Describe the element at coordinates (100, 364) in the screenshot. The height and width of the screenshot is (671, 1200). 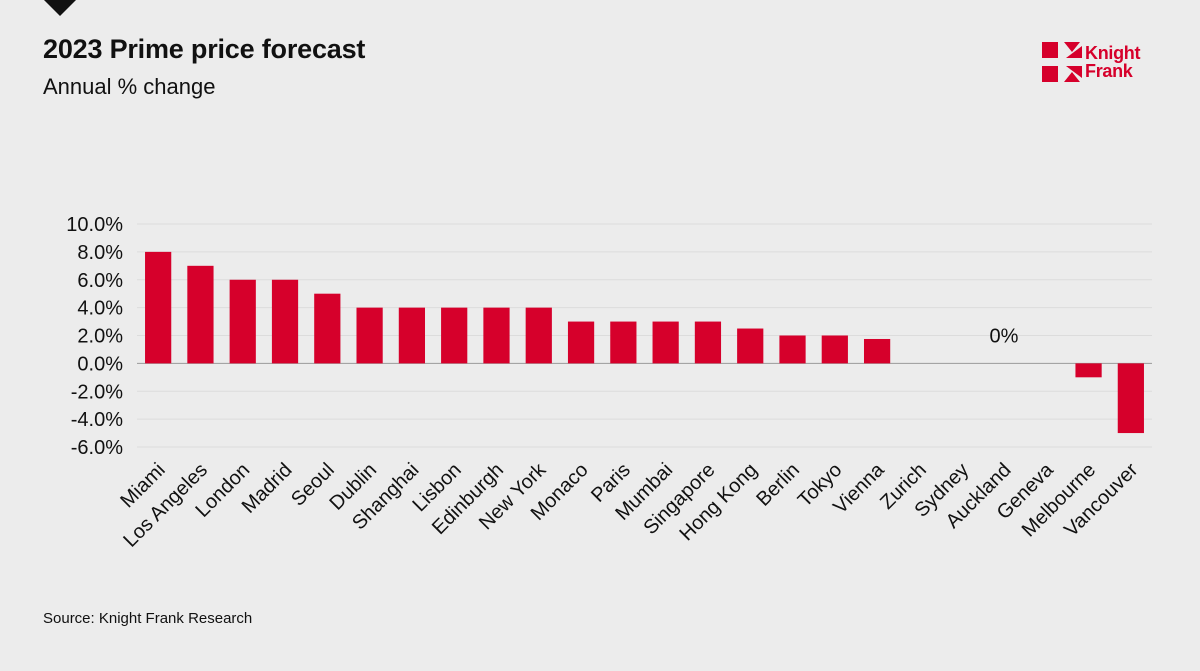
I see `y-tick-label: 0.0%` at that location.